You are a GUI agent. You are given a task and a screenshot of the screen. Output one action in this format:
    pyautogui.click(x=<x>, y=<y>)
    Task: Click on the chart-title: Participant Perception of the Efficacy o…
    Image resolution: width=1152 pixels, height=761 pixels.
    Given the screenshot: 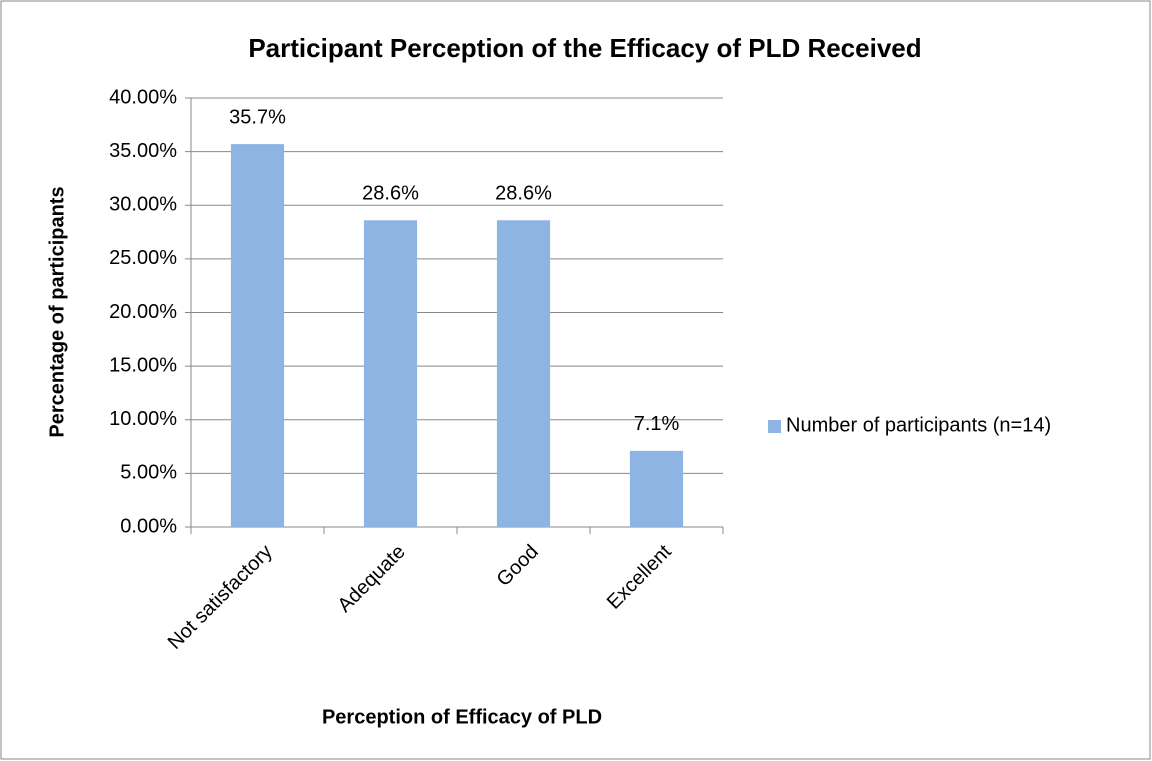 What is the action you would take?
    pyautogui.click(x=584, y=48)
    